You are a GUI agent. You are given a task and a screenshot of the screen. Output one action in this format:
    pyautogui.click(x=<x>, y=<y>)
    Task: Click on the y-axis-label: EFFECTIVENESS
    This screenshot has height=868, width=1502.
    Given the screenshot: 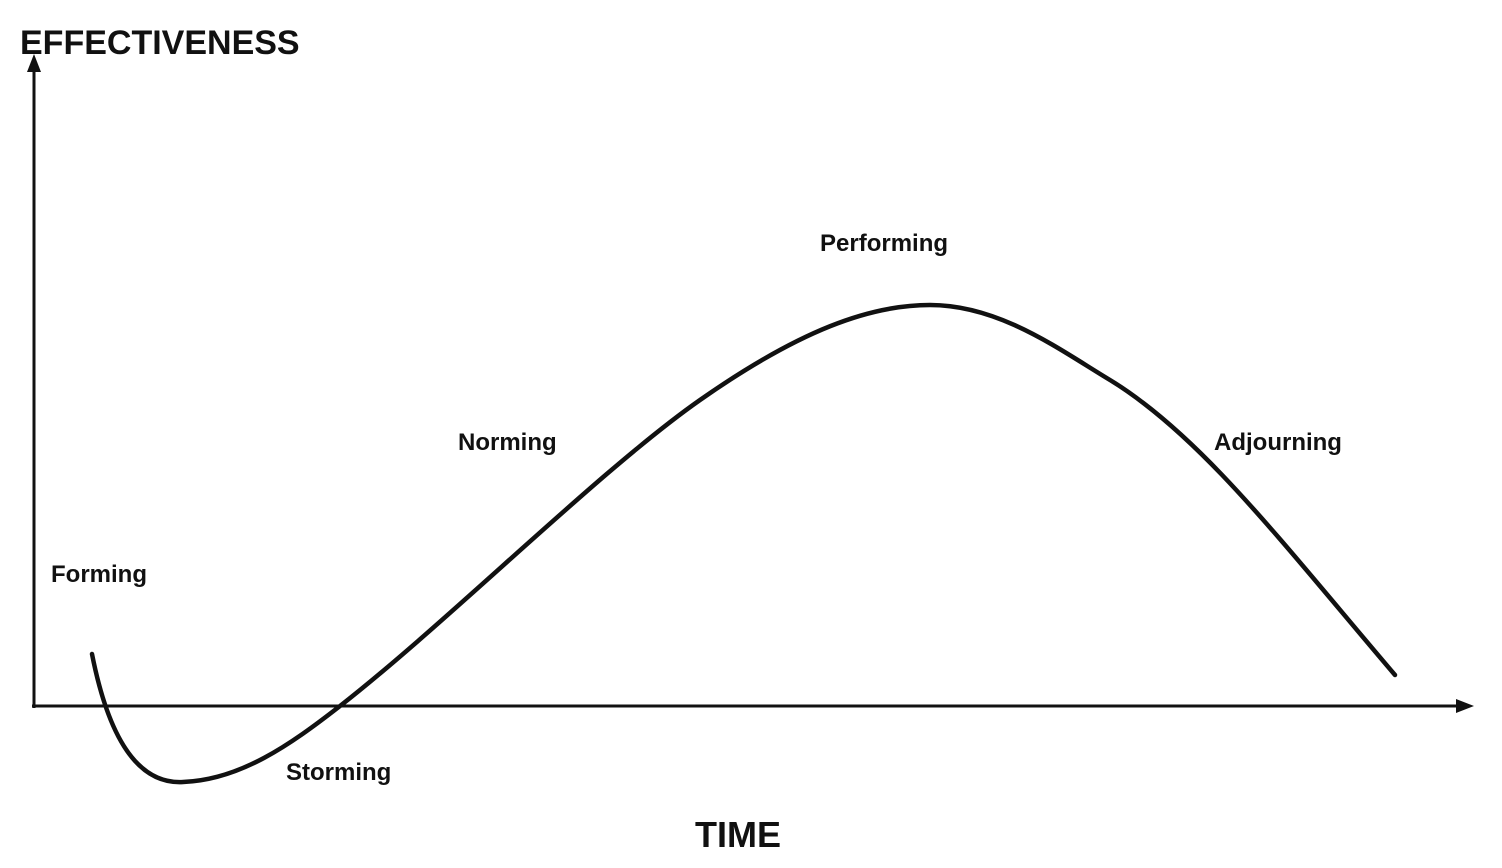 What is the action you would take?
    pyautogui.click(x=160, y=43)
    